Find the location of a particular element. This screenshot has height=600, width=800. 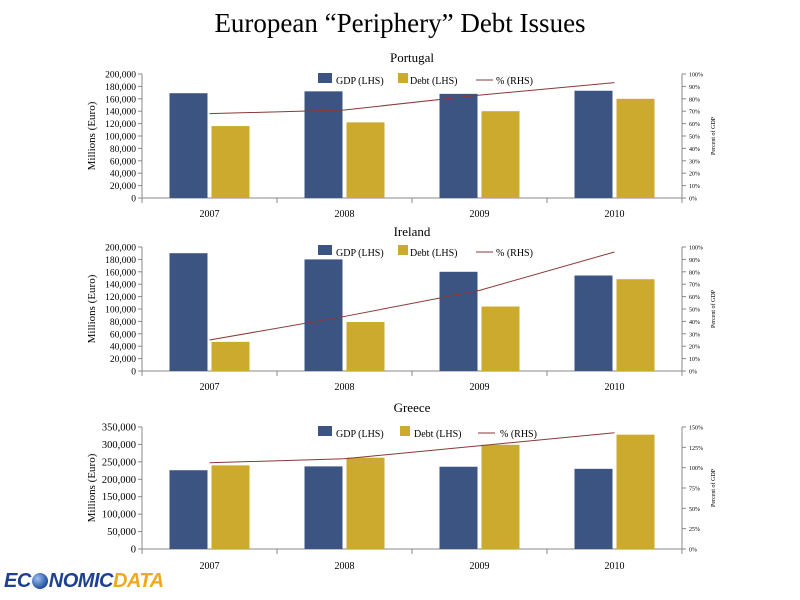

legend-gdp-label: GDP (LHS) is located at coordinates (360, 253).